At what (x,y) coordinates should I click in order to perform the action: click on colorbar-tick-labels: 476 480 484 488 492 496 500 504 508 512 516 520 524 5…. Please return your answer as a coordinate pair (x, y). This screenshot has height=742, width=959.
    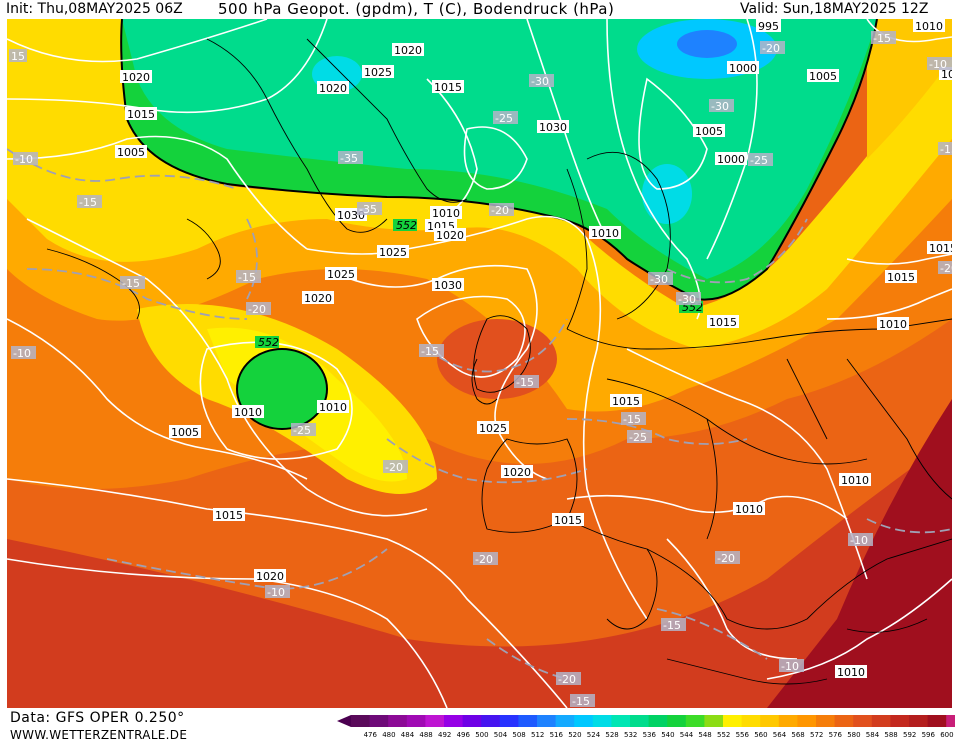
    Looking at the image, I should click on (659, 735).